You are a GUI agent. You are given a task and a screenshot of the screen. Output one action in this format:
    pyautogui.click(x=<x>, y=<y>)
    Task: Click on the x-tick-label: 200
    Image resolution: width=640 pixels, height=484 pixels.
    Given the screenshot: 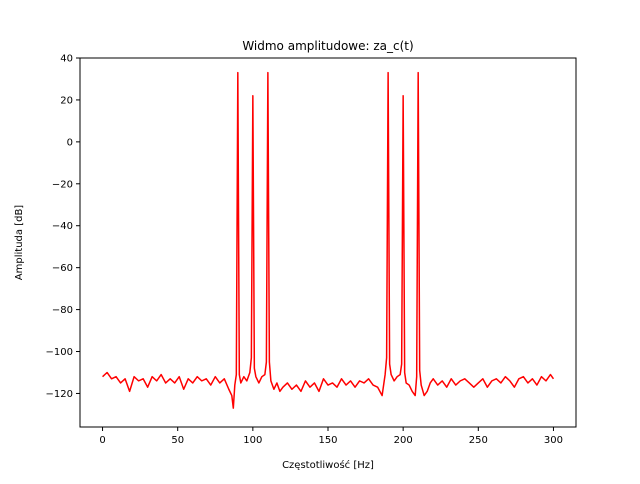 What is the action you would take?
    pyautogui.click(x=403, y=440)
    